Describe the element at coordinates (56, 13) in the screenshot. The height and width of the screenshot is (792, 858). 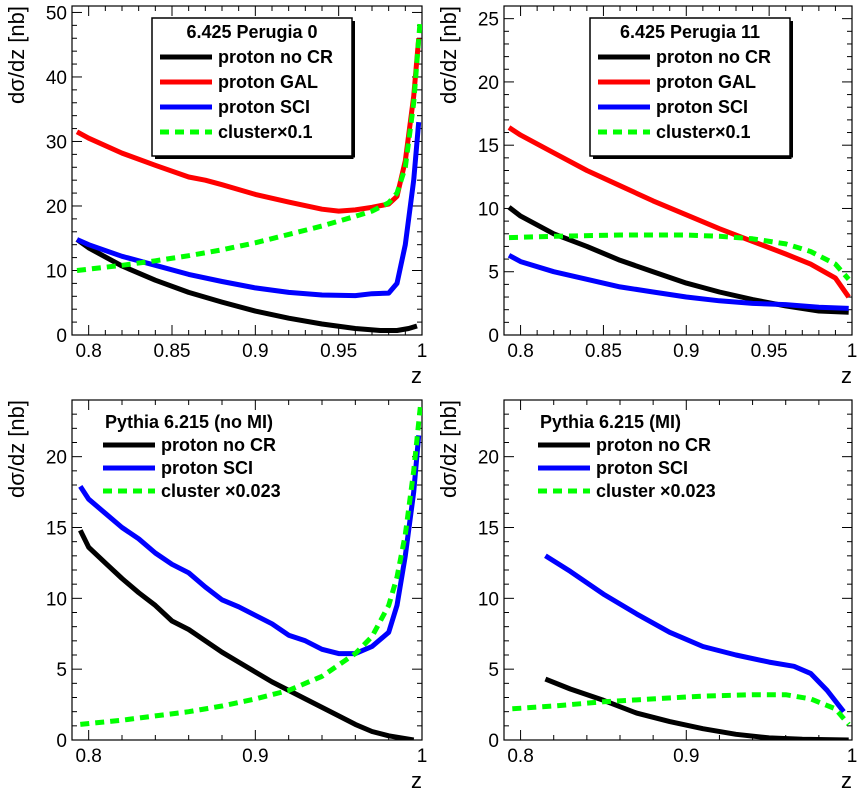
I see `y-tick-label: 50` at that location.